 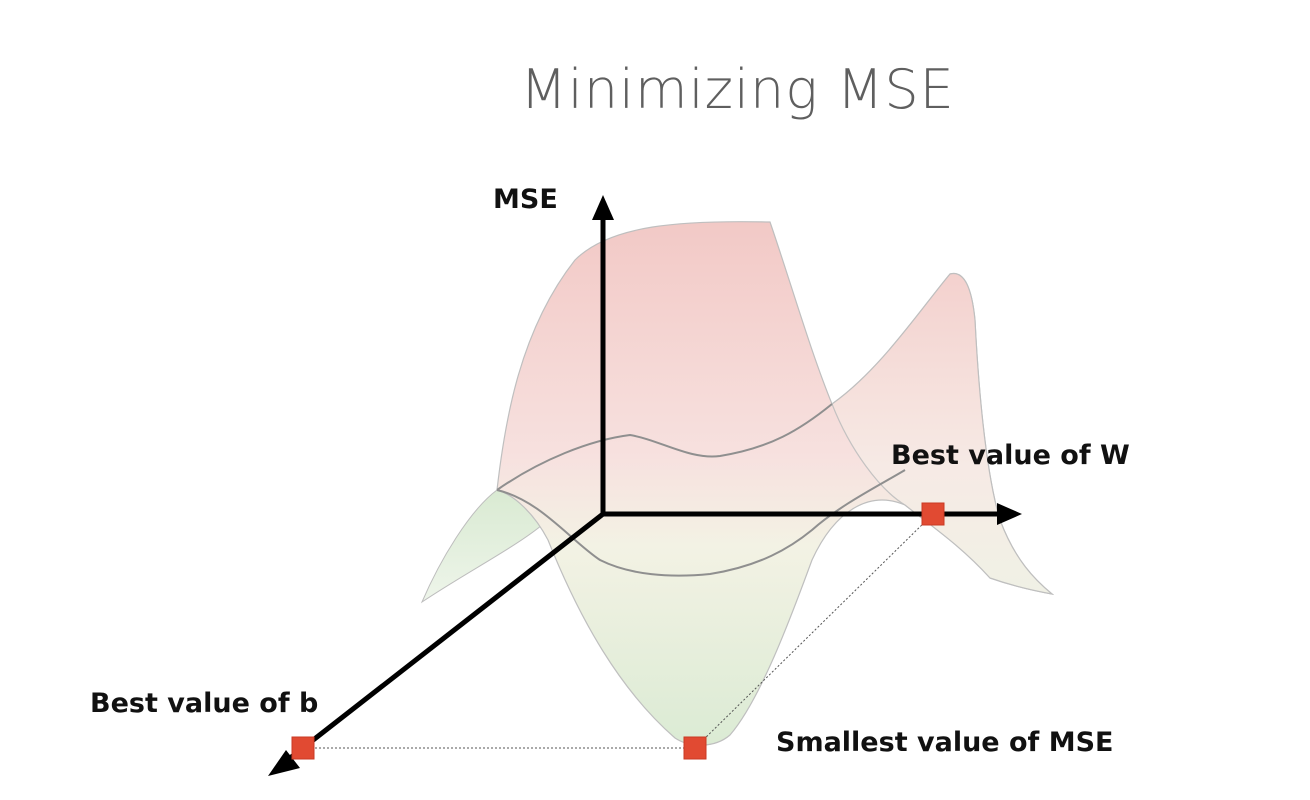 What do you see at coordinates (664, 447) in the screenshot?
I see `surface-contour-upper` at bounding box center [664, 447].